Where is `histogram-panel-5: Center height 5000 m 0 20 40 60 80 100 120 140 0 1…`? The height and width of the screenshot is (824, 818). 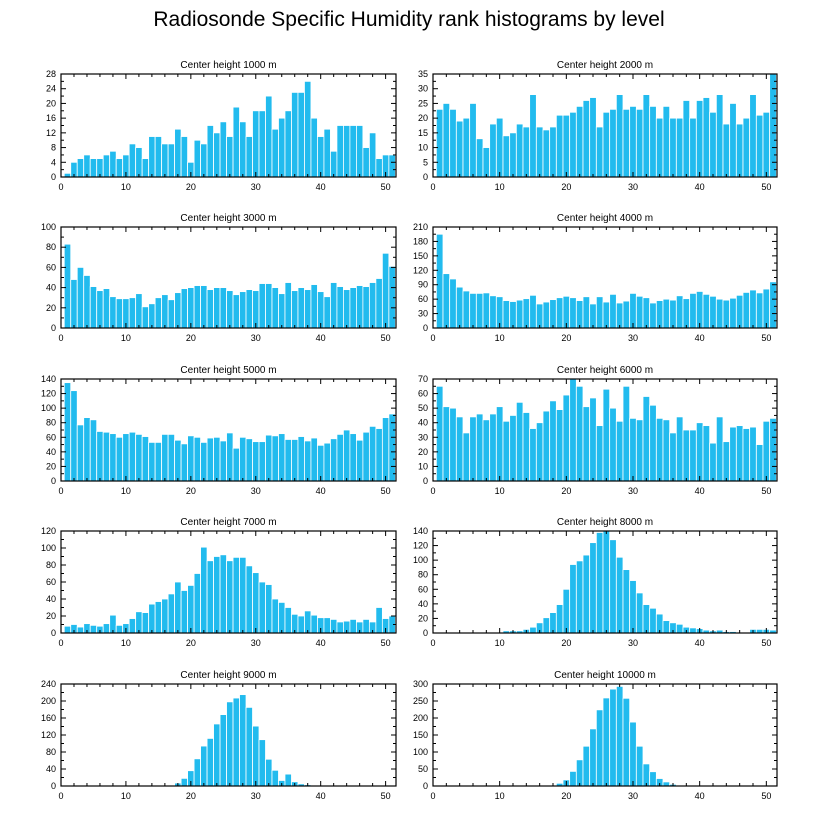
histogram-panel-5: Center height 5000 m 0 20 40 60 80 100 120 140 0 1… is located at coordinates (219, 430).